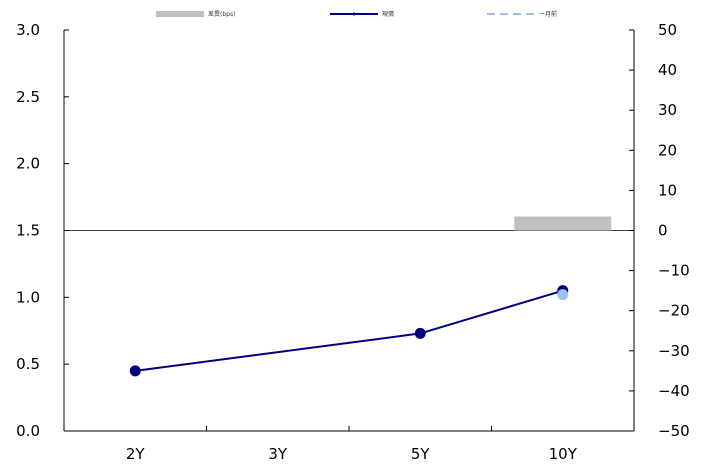 The image size is (702, 468). What do you see at coordinates (674, 351) in the screenshot?
I see `y-right-tick-label: −30` at bounding box center [674, 351].